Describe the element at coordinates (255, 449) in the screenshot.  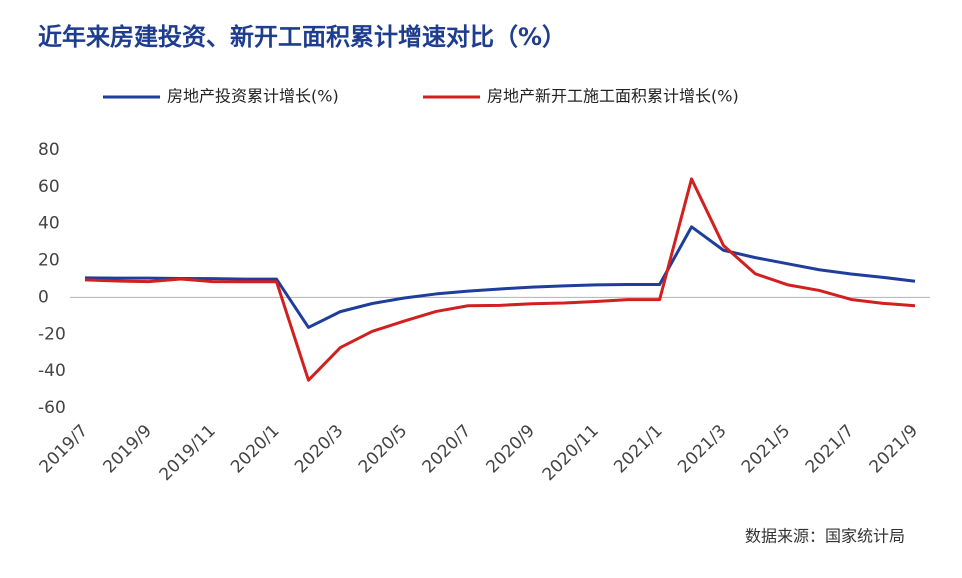
I see `x-tick-label: 2020/1` at that location.